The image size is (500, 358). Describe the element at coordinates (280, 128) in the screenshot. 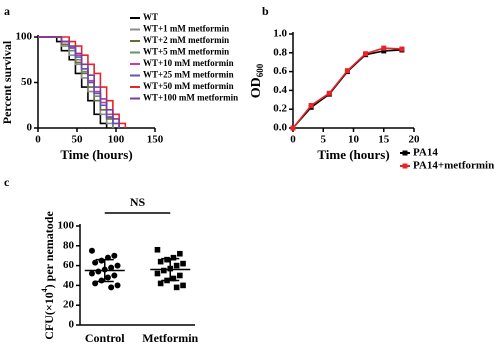

I see `y-tick-label: 0.0` at that location.